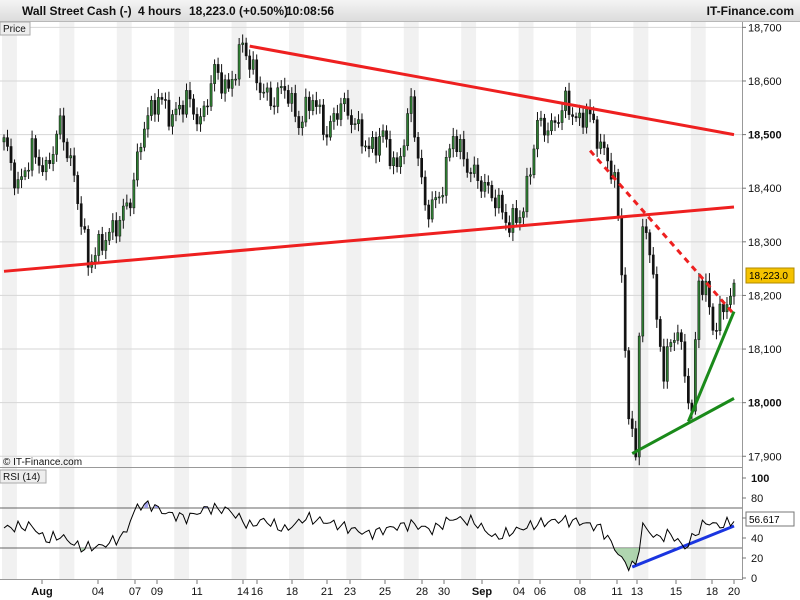  What do you see at coordinates (385, 592) in the screenshot?
I see `x-tick-label: 25` at bounding box center [385, 592].